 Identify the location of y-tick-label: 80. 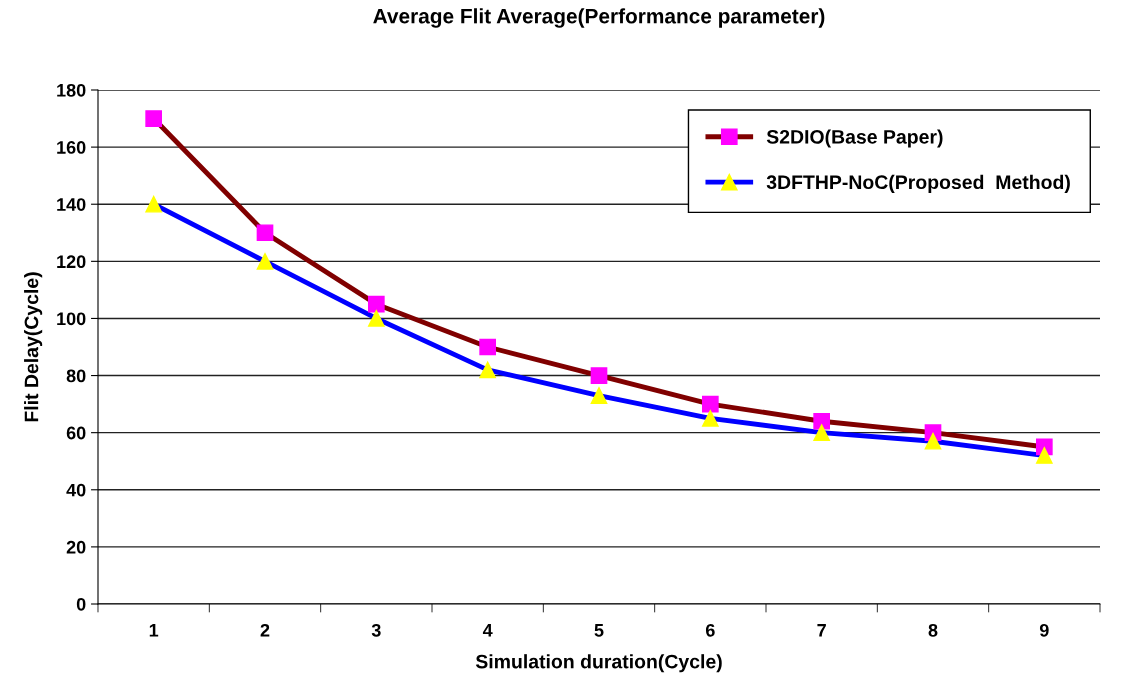
(76, 376).